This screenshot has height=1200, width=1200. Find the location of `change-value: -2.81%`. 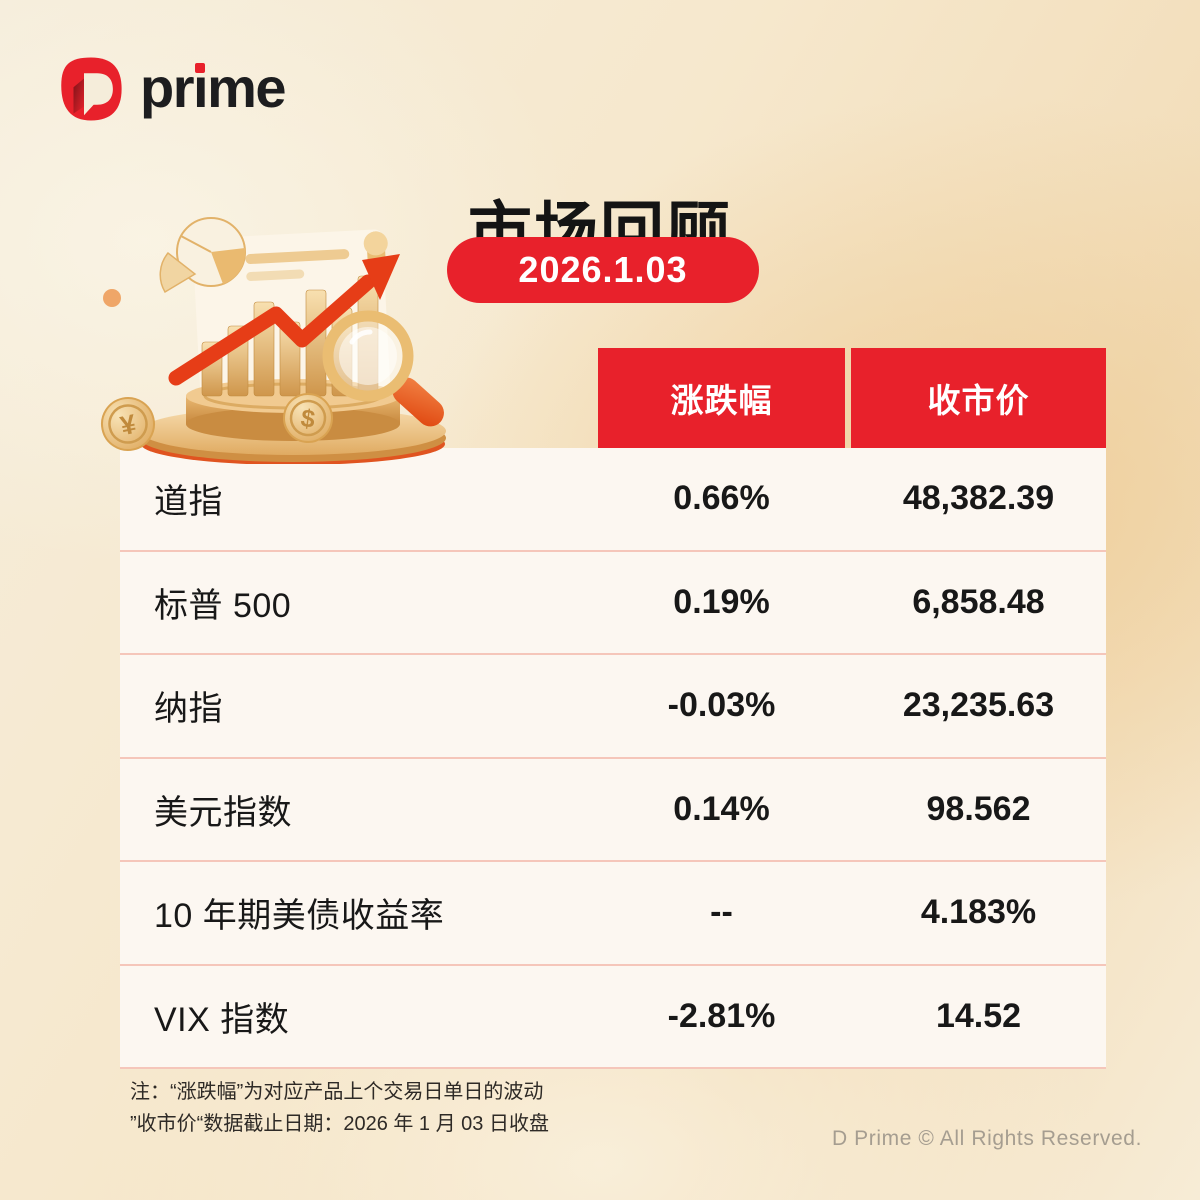

change-value: -2.81% is located at coordinates (721, 1015).